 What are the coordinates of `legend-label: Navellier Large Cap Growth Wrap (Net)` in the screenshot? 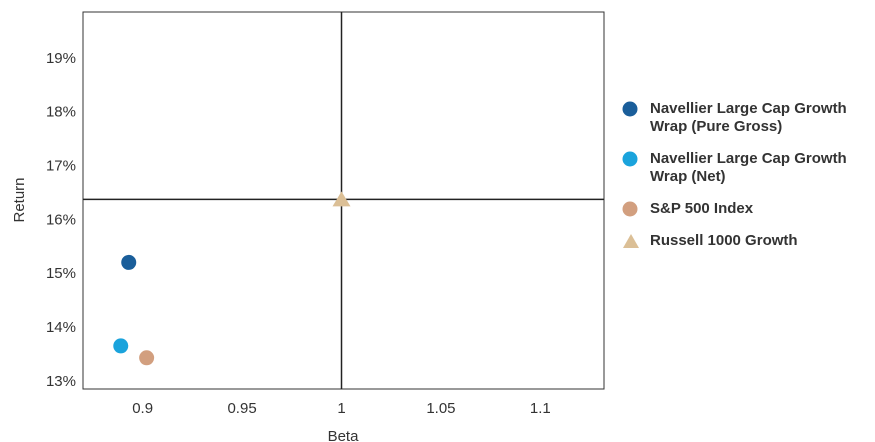 It's located at (748, 167).